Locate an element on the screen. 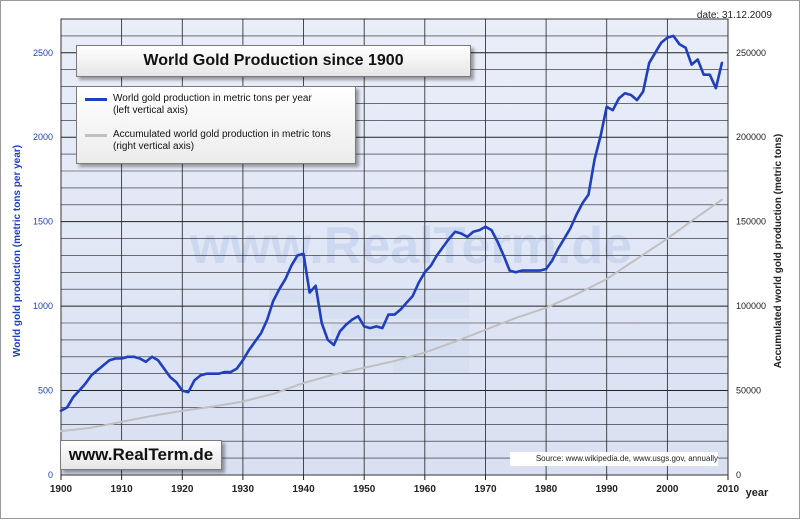  y-left-tick-label: 2500 is located at coordinates (43, 53).